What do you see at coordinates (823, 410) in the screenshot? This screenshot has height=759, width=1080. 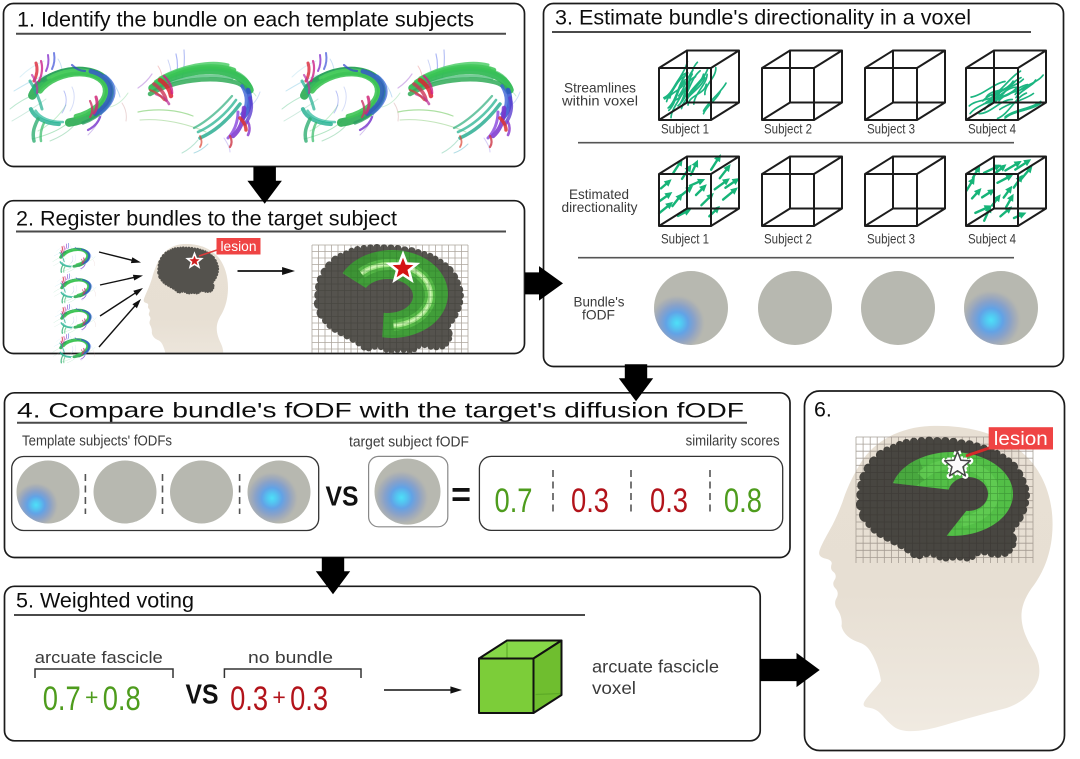 I see `svg-text: 6.` at bounding box center [823, 410].